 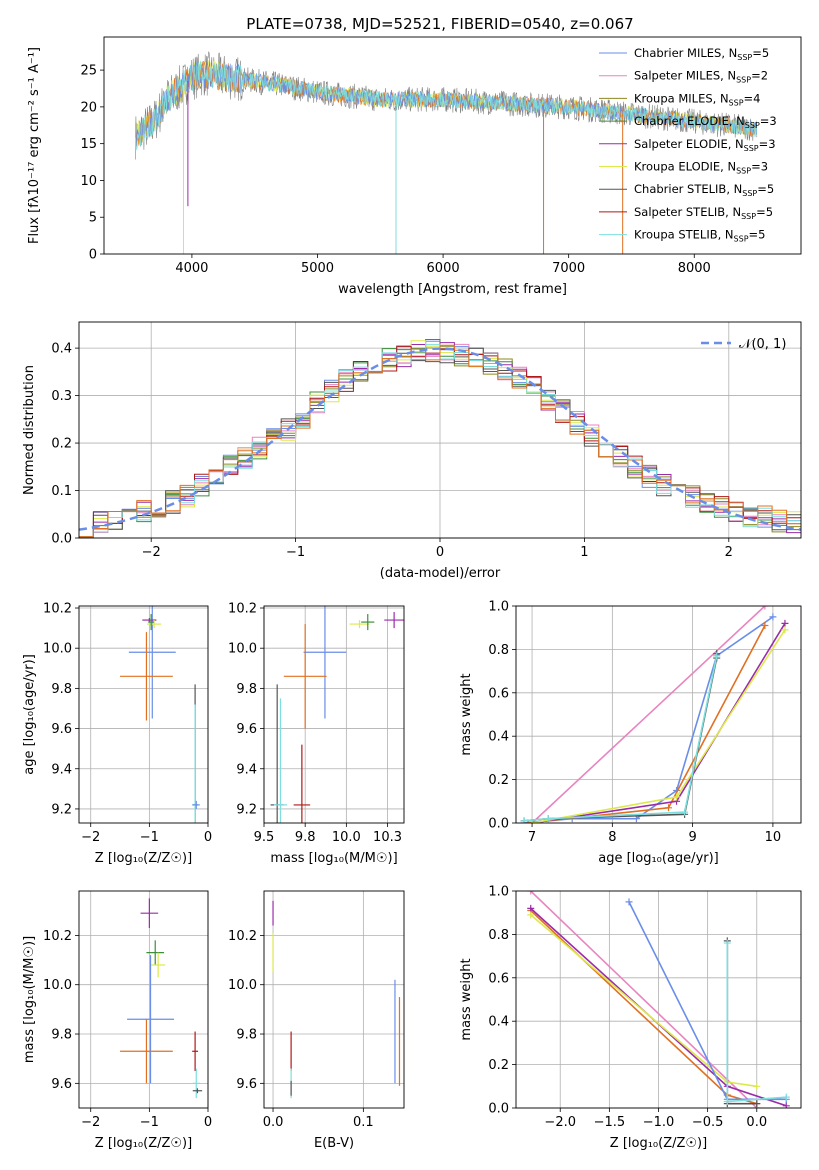 I want to click on y-tick-label: 10, so click(x=88, y=181).